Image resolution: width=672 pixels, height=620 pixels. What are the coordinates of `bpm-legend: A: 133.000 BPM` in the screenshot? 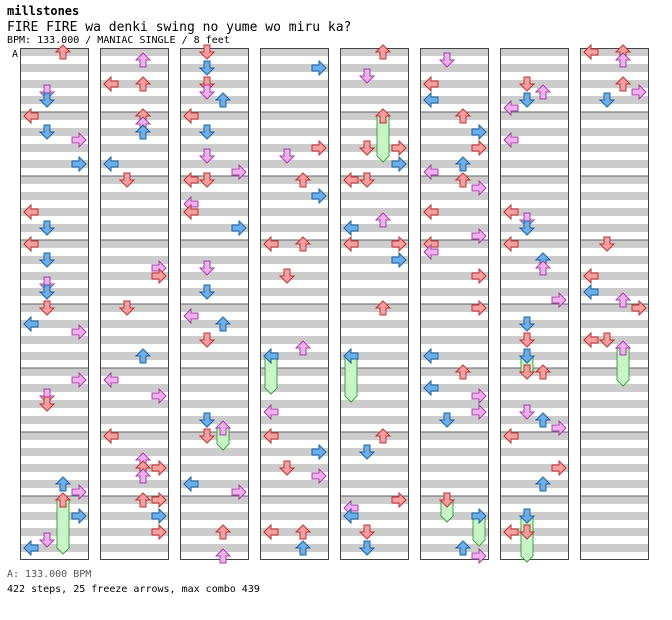 It's located at (49, 574).